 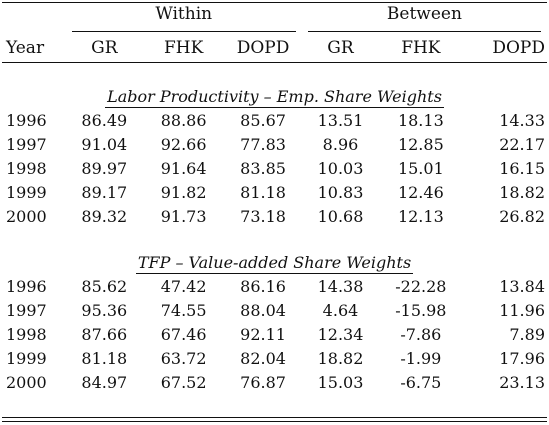 I want to click on table-cell: 13.51, so click(x=340, y=120).